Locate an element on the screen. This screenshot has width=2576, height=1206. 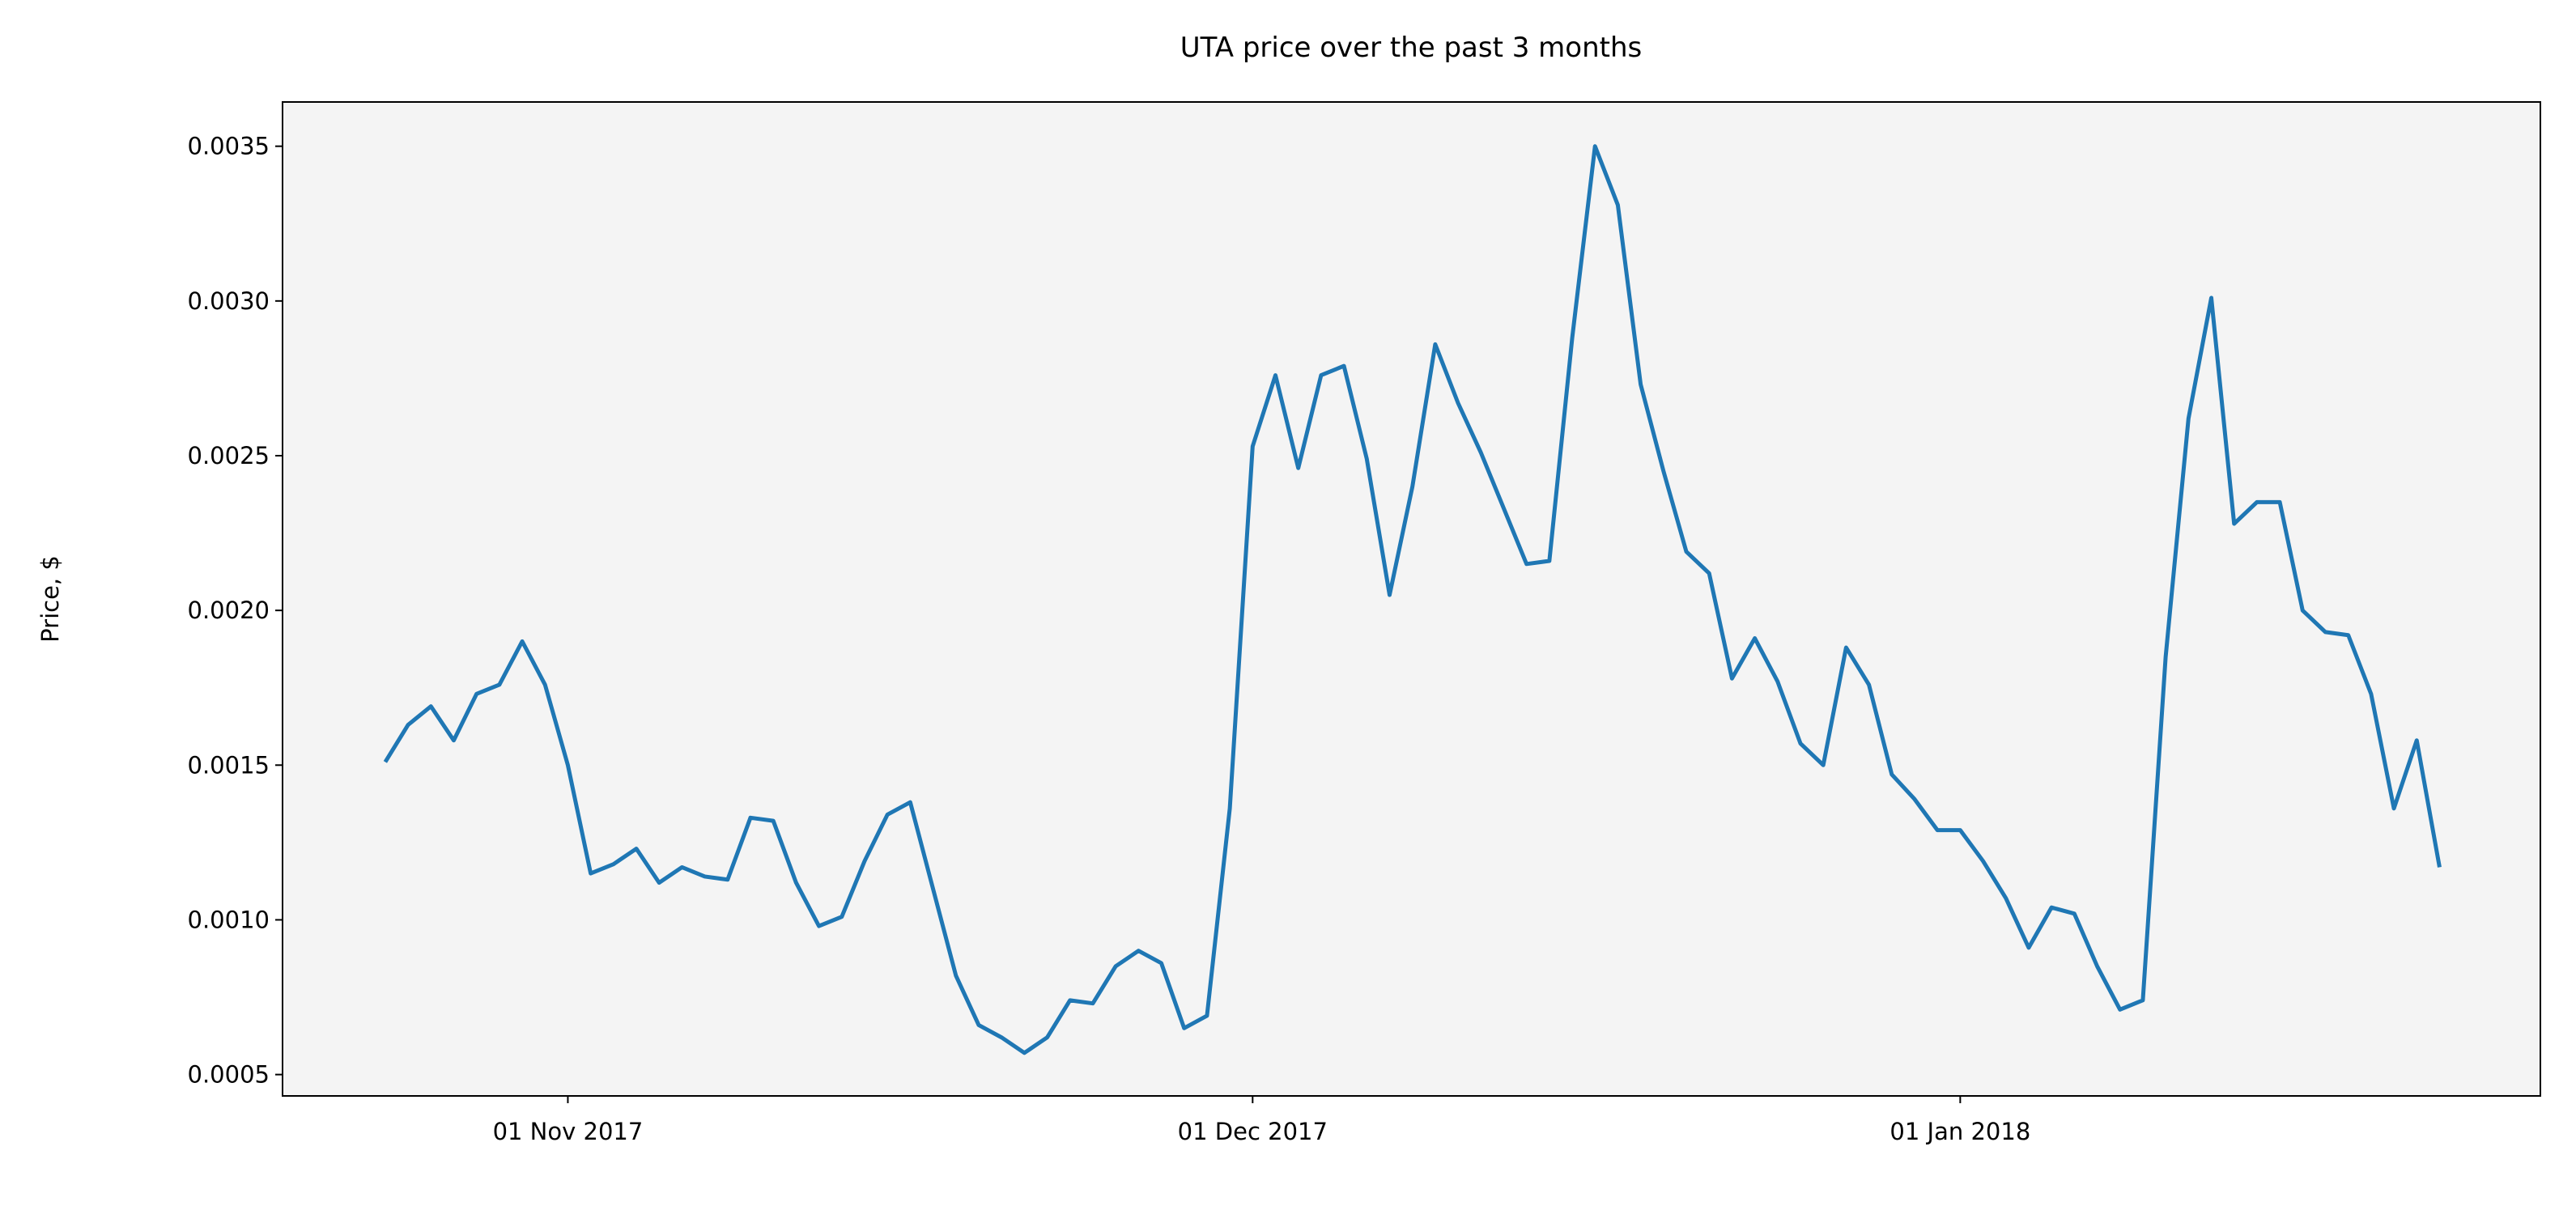
x-tick-label: 01 Jan 2018 is located at coordinates (1959, 1131).